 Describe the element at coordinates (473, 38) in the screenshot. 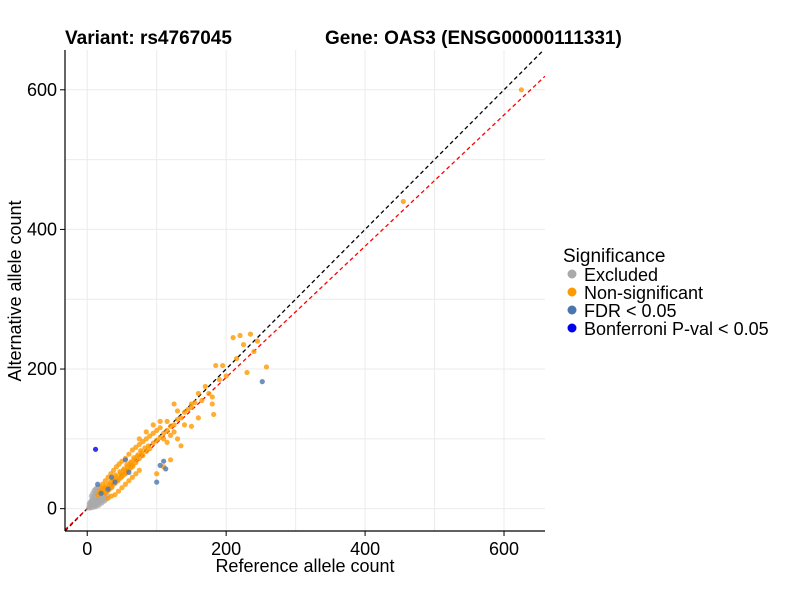

I see `chart-title-gene: Gene: OAS3 (ENSG00000111331)` at that location.